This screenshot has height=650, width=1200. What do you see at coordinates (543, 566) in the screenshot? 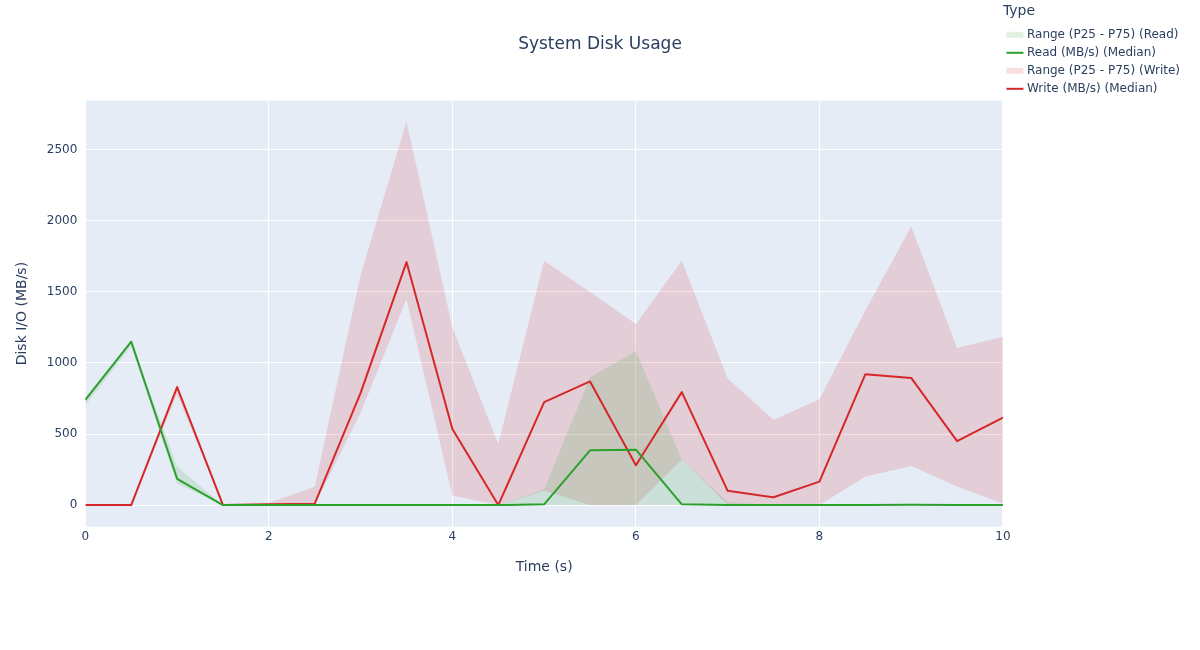
I see `x-axis-title: Time (s)` at bounding box center [543, 566].